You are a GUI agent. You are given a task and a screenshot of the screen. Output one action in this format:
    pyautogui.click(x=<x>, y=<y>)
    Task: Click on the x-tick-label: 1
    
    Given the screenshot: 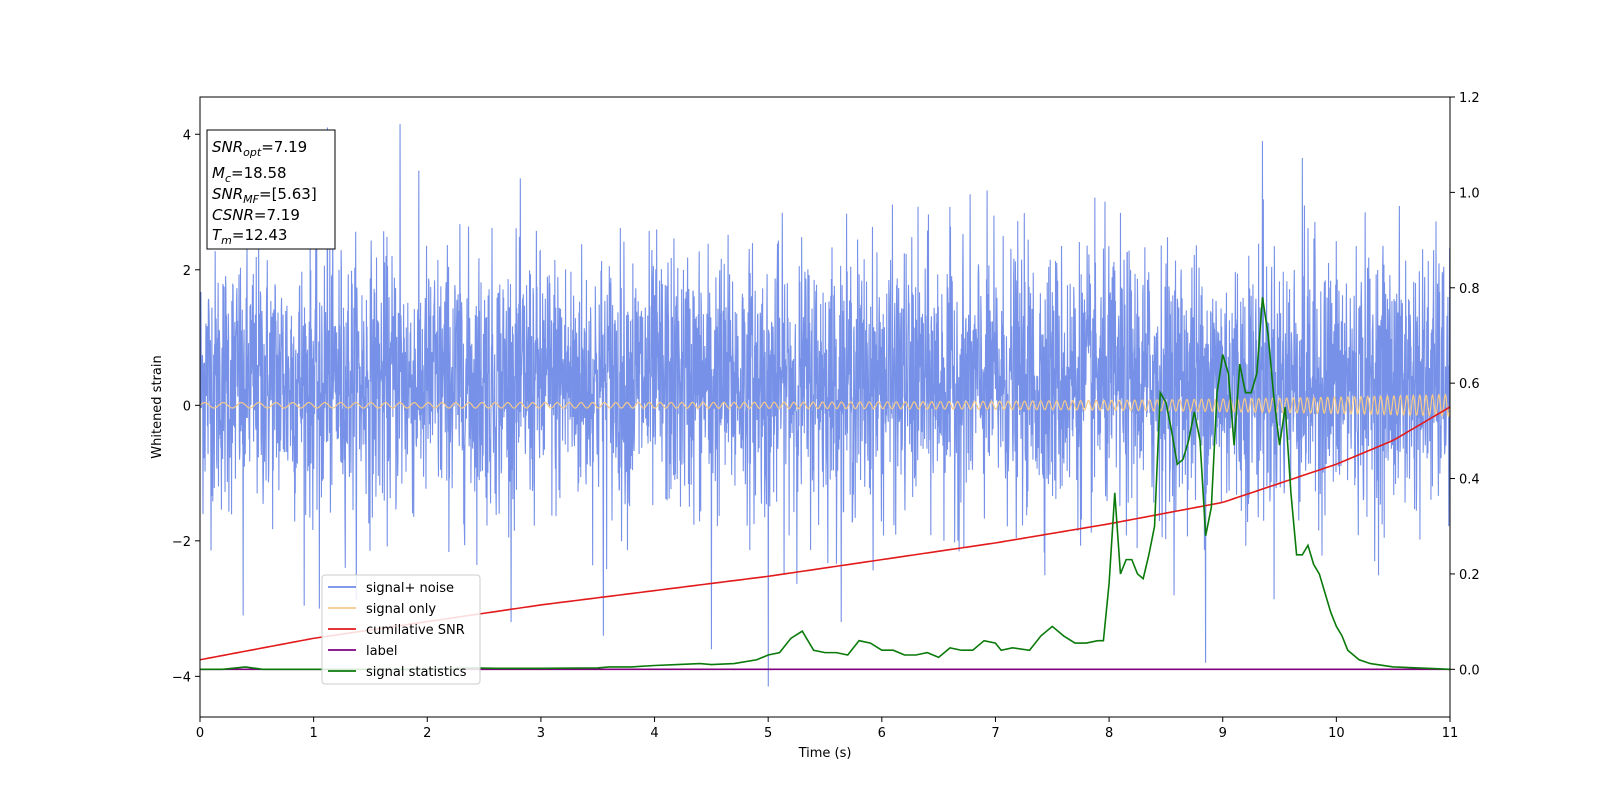 What is the action you would take?
    pyautogui.click(x=313, y=733)
    